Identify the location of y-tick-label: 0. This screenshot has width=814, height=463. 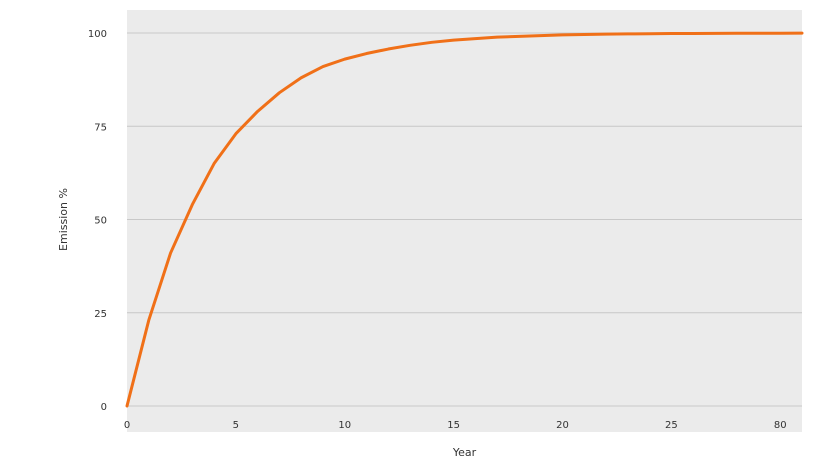
(104, 407).